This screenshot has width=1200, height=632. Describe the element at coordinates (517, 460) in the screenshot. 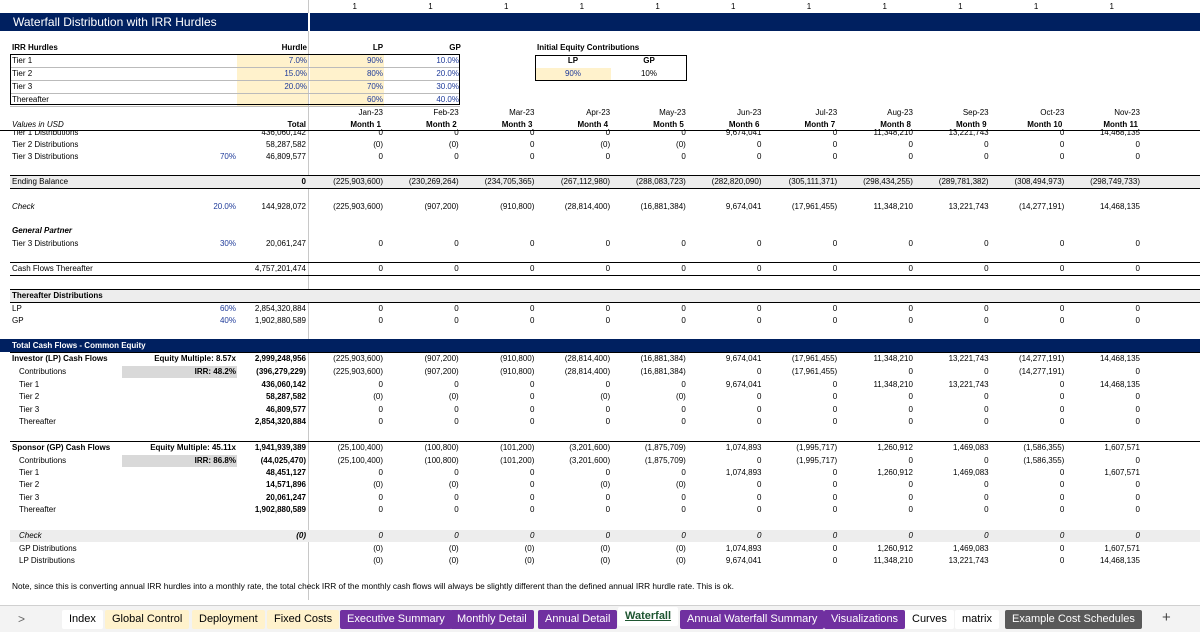

I see `cell-value: (101,200)` at that location.